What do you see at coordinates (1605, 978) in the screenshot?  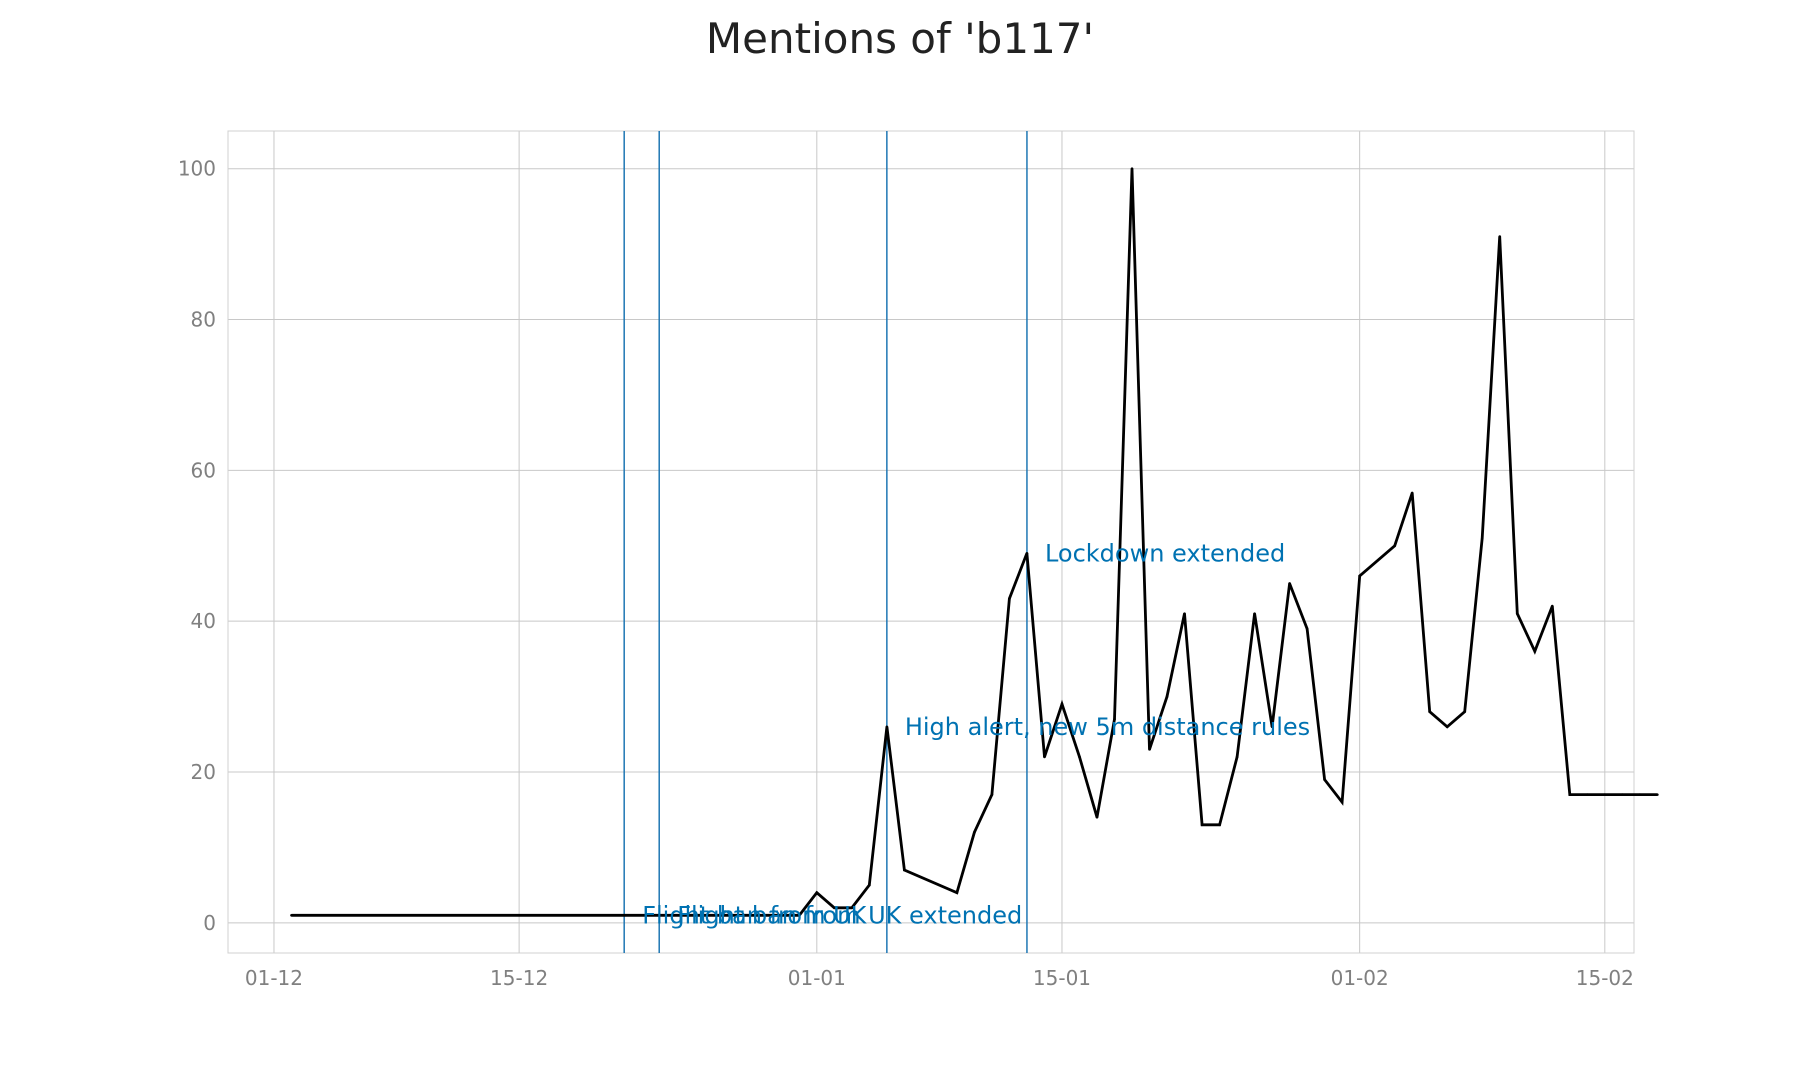 I see `x-tick-label: 15-02` at bounding box center [1605, 978].